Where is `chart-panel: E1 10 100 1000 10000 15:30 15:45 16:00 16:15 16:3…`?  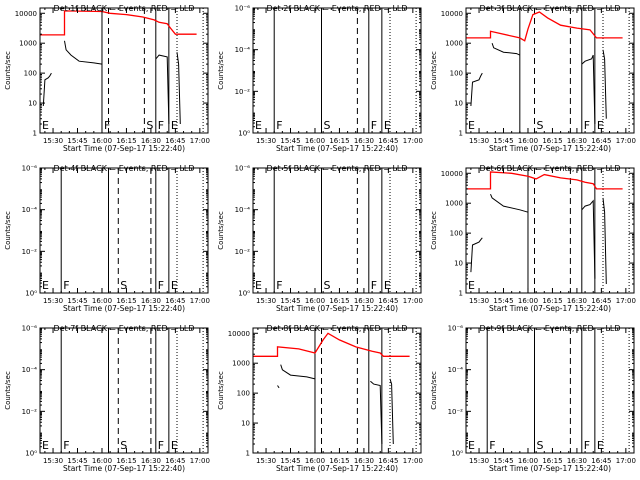 chart-panel: E1 10 100 1000 10000 15:30 15:45 16:00 16:15 16:3… is located at coordinates (533, 238).